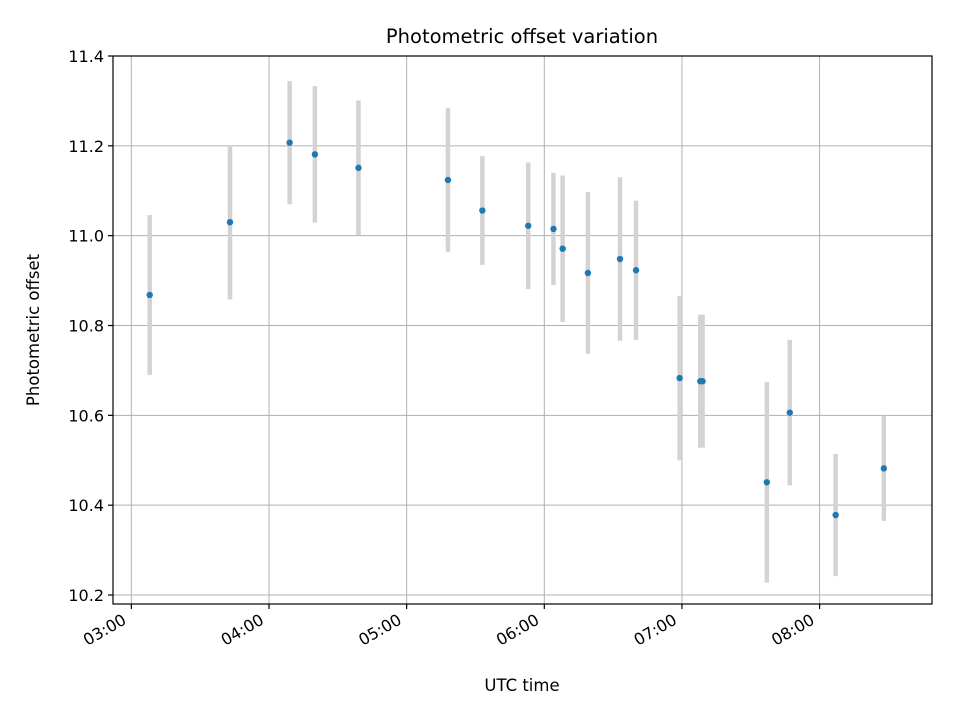 Image resolution: width=960 pixels, height=720 pixels. I want to click on chart-title: Photometric offset variation, so click(522, 36).